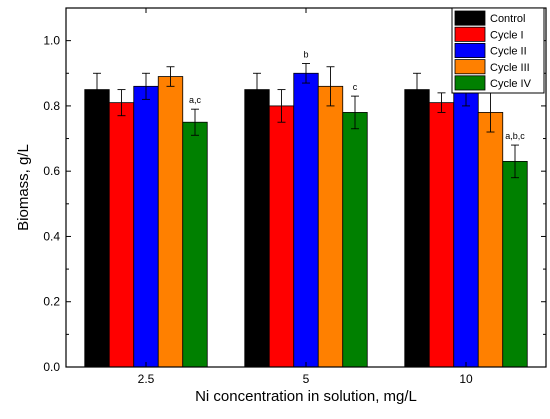 The image size is (550, 419). Describe the element at coordinates (305, 54) in the screenshot. I see `significance-label: b` at that location.